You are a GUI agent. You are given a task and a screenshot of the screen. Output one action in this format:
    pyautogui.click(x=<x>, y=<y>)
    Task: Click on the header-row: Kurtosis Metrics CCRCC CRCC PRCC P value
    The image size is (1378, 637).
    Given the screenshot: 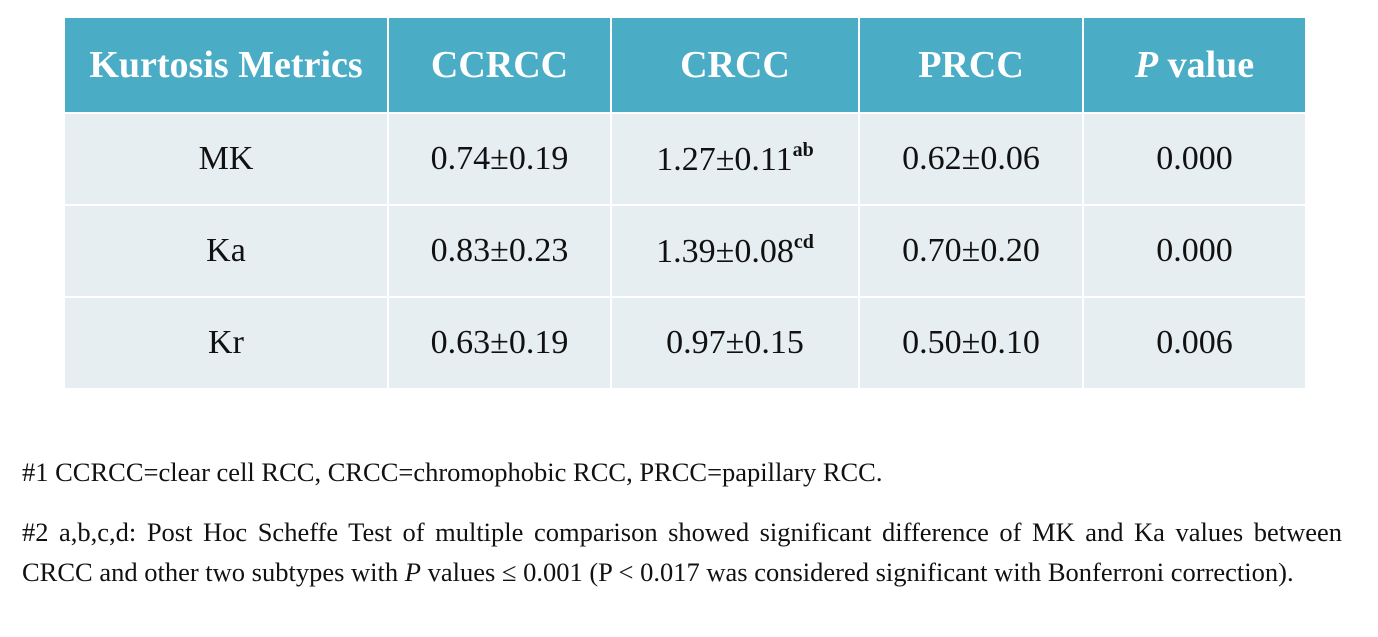 What is the action you would take?
    pyautogui.click(x=685, y=65)
    